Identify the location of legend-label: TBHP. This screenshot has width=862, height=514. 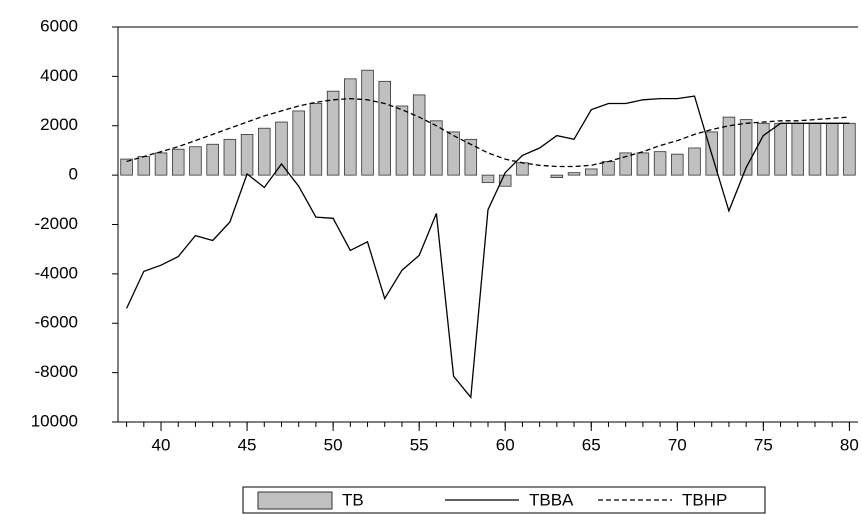
(704, 499).